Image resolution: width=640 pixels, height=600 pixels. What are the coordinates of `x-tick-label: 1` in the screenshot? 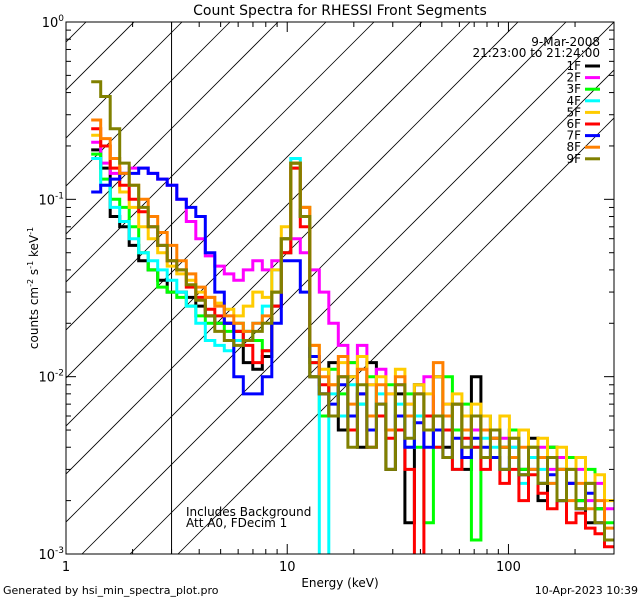 It's located at (66, 567).